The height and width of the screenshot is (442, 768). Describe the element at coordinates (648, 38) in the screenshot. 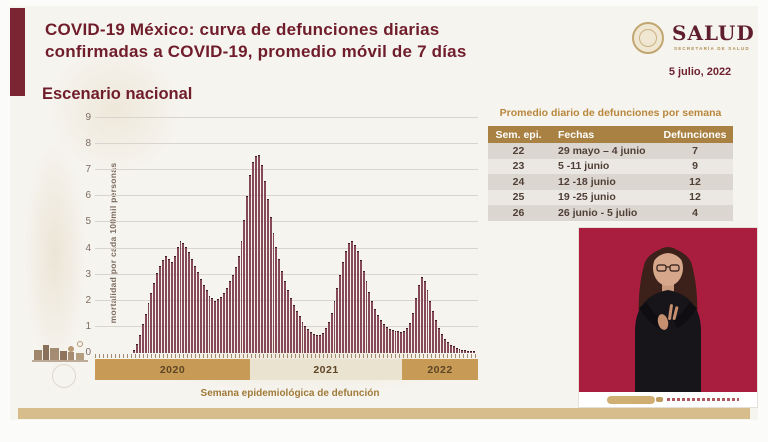

I see `salud-eagle-emblem-icon` at that location.